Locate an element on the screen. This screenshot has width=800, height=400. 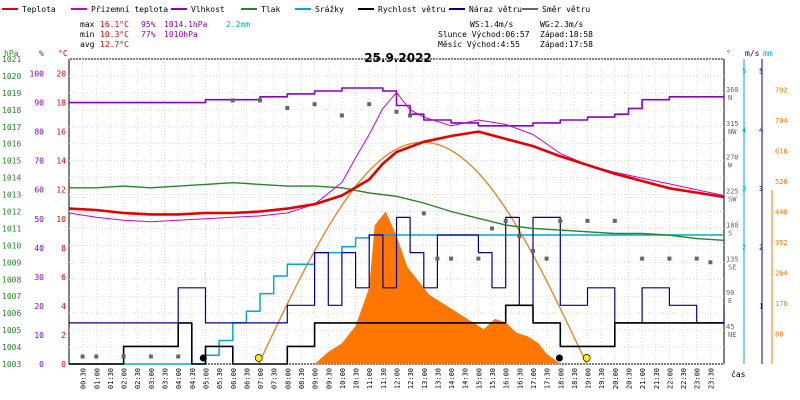
sunset-icon is located at coordinates (586, 358).